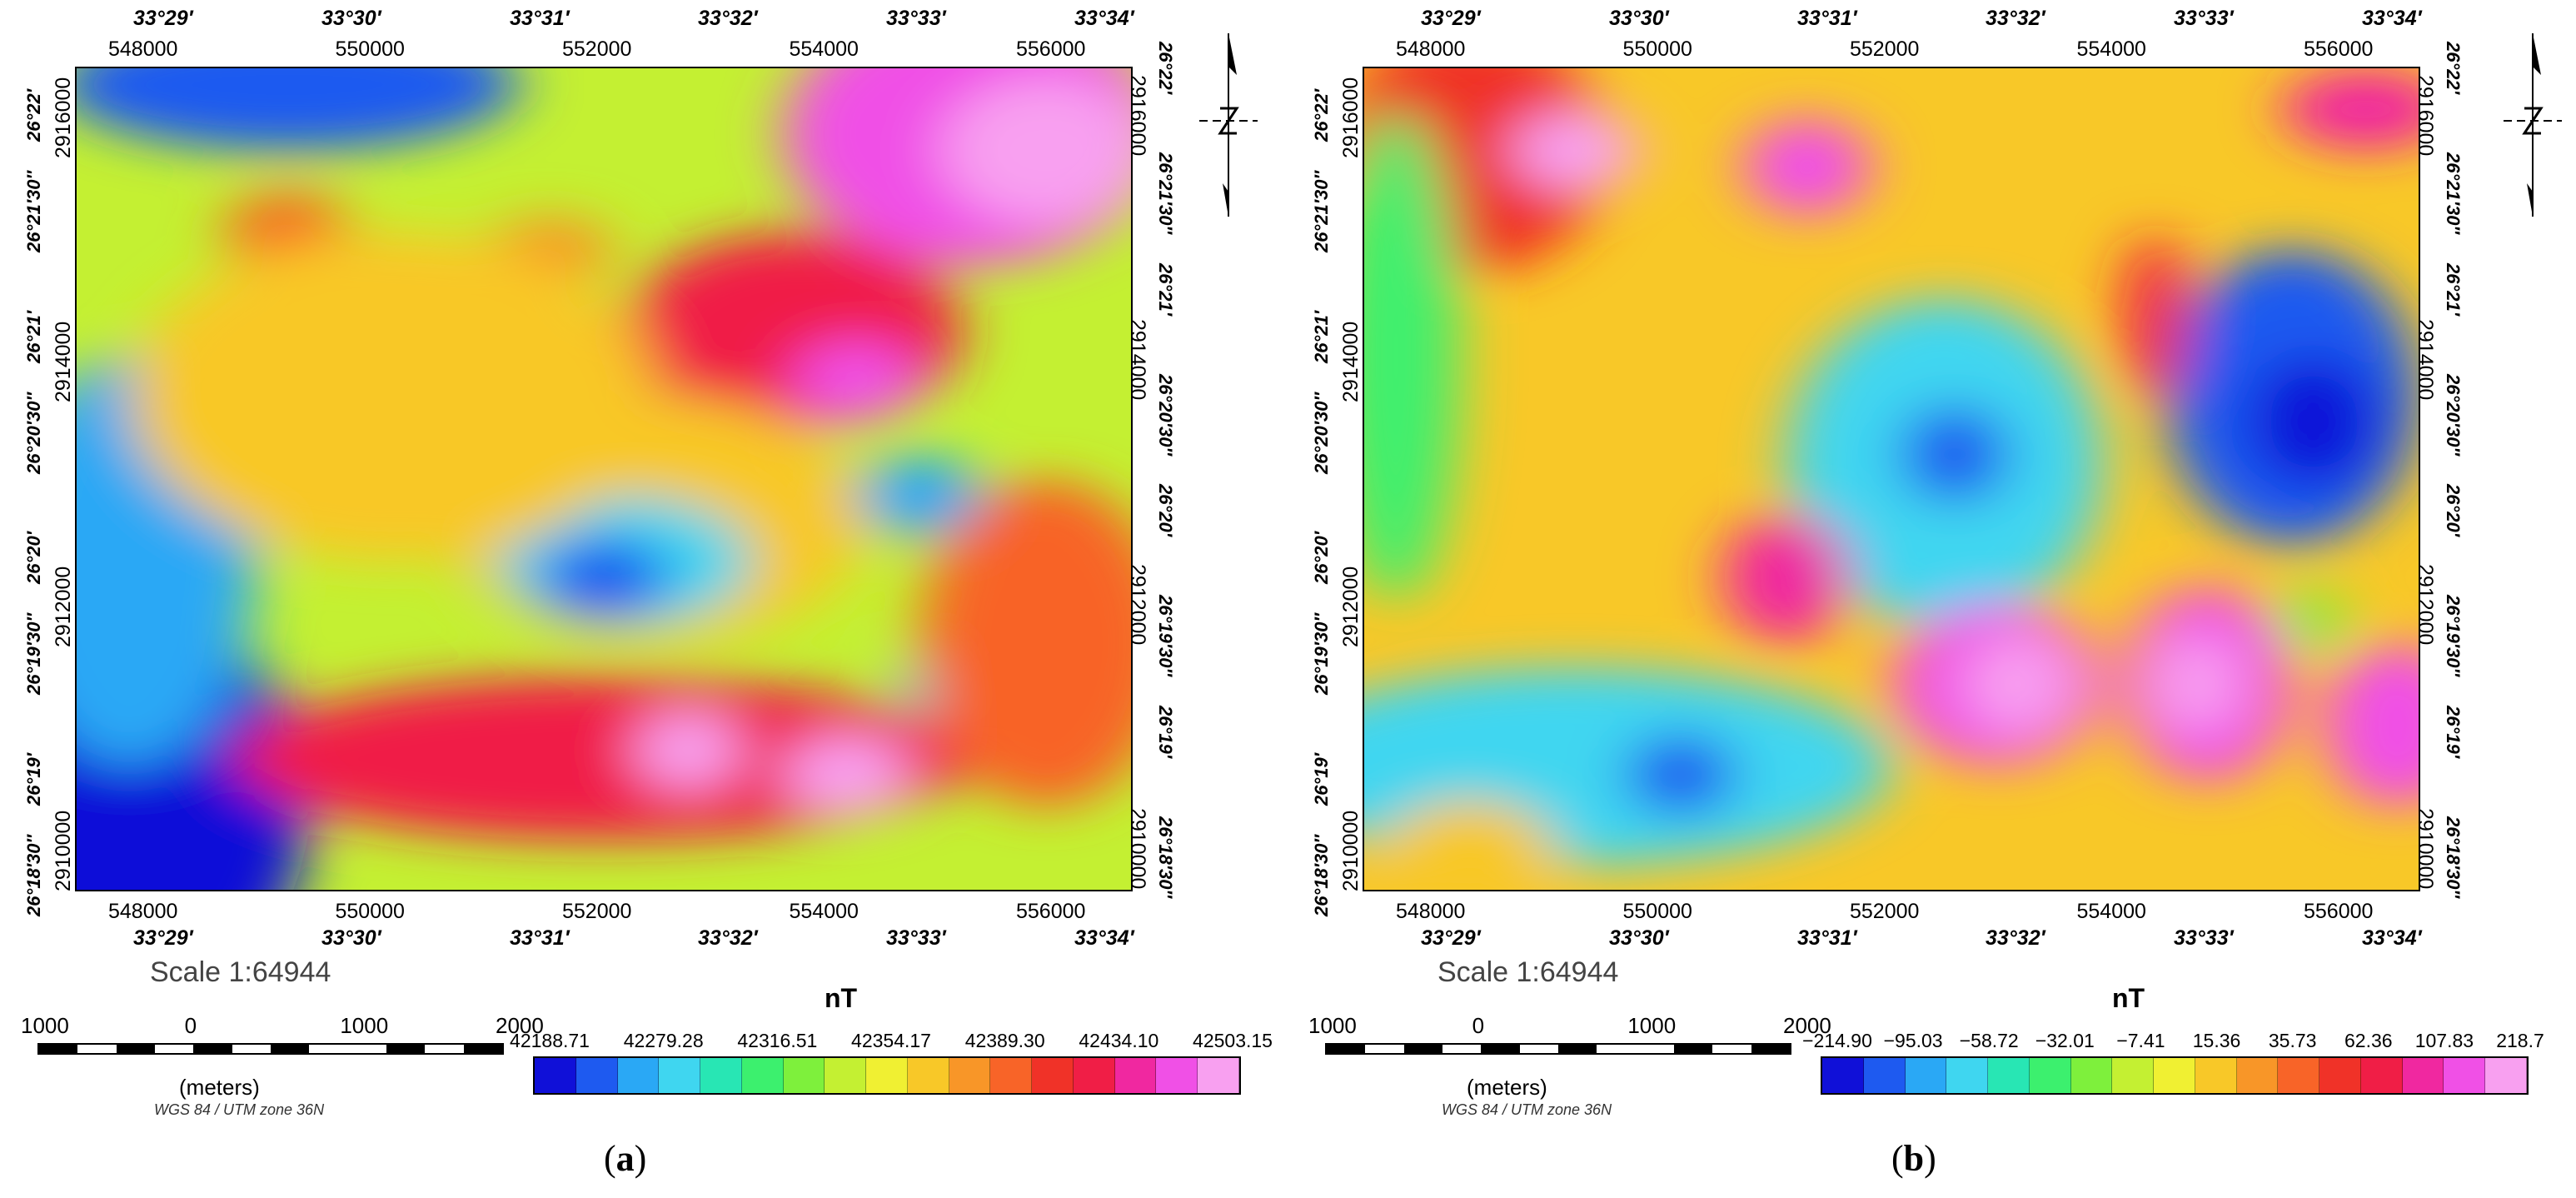 The width and height of the screenshot is (2576, 1198). I want to click on legend-value-label: −7.41, so click(2140, 1040).